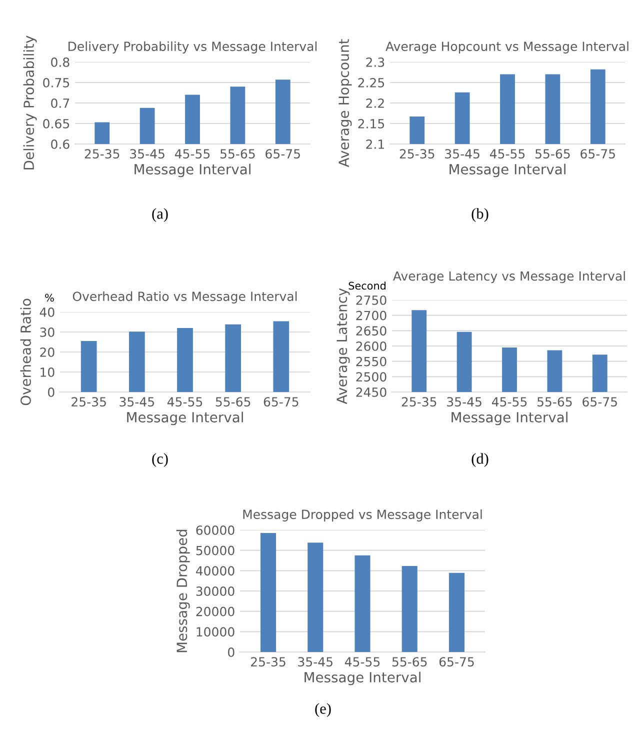 The image size is (643, 749). What do you see at coordinates (375, 62) in the screenshot?
I see `y-tick-label: 2.3` at bounding box center [375, 62].